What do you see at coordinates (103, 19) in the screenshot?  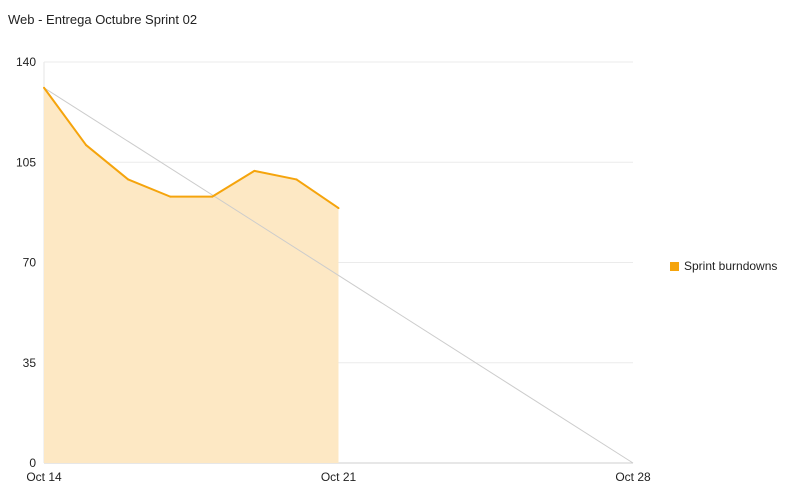 I see `chart-title: Web - Entrega Octubre Sprint 02` at bounding box center [103, 19].